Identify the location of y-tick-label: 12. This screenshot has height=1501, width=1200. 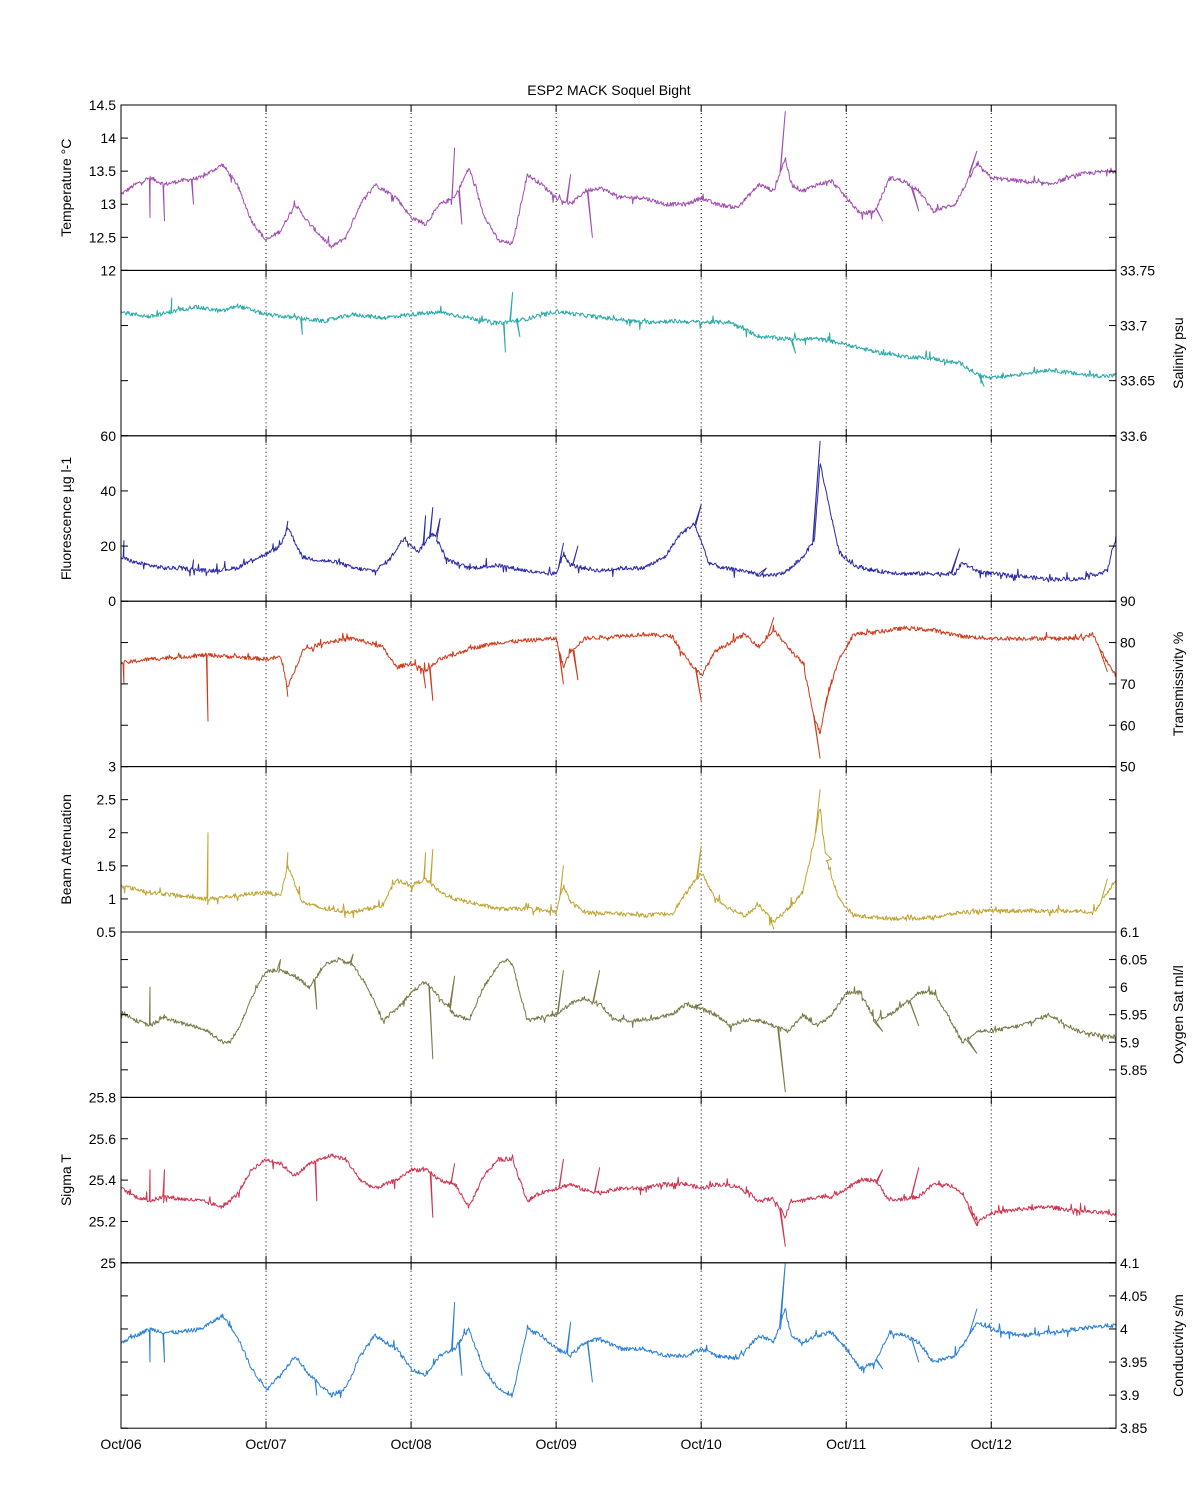
(108, 270).